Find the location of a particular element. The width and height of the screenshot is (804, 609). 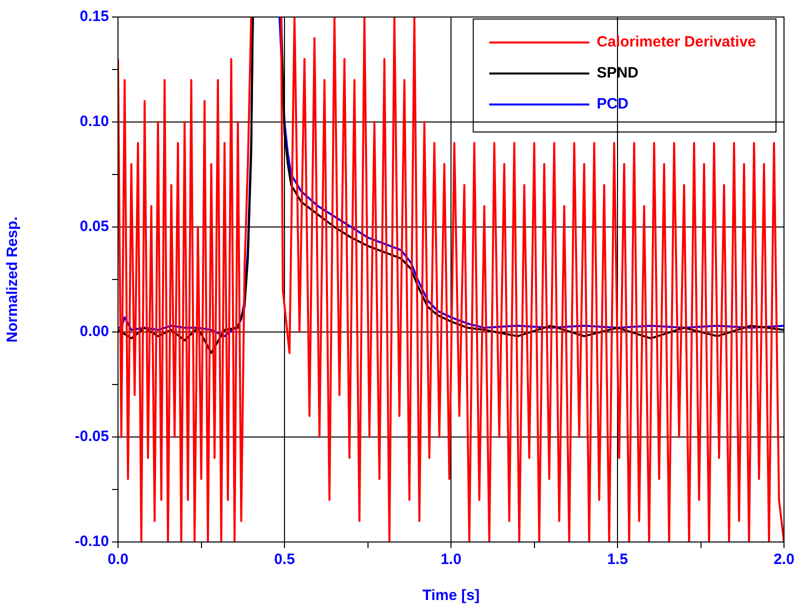

x-tick-label: 1.5 is located at coordinates (617, 559).